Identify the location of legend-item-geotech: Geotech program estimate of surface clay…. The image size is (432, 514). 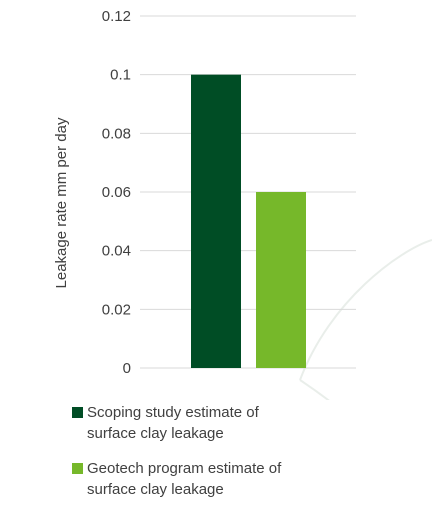
(222, 479).